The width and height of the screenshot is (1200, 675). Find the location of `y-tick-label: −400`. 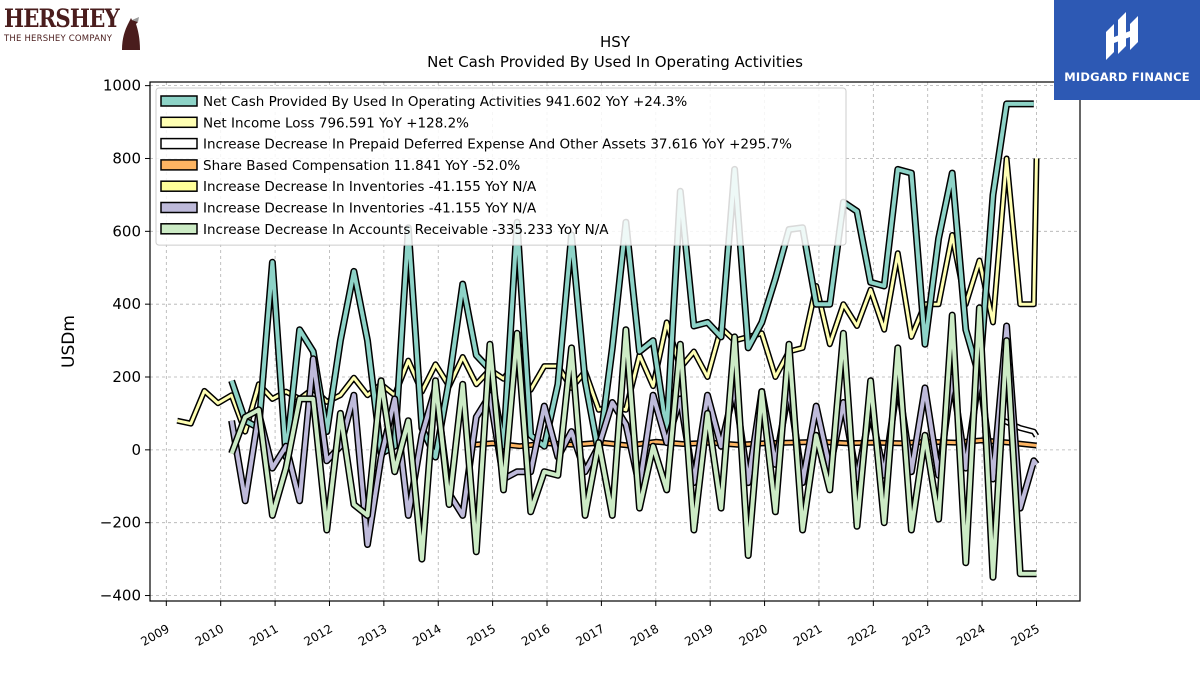

y-tick-label: −400 is located at coordinates (120, 596).